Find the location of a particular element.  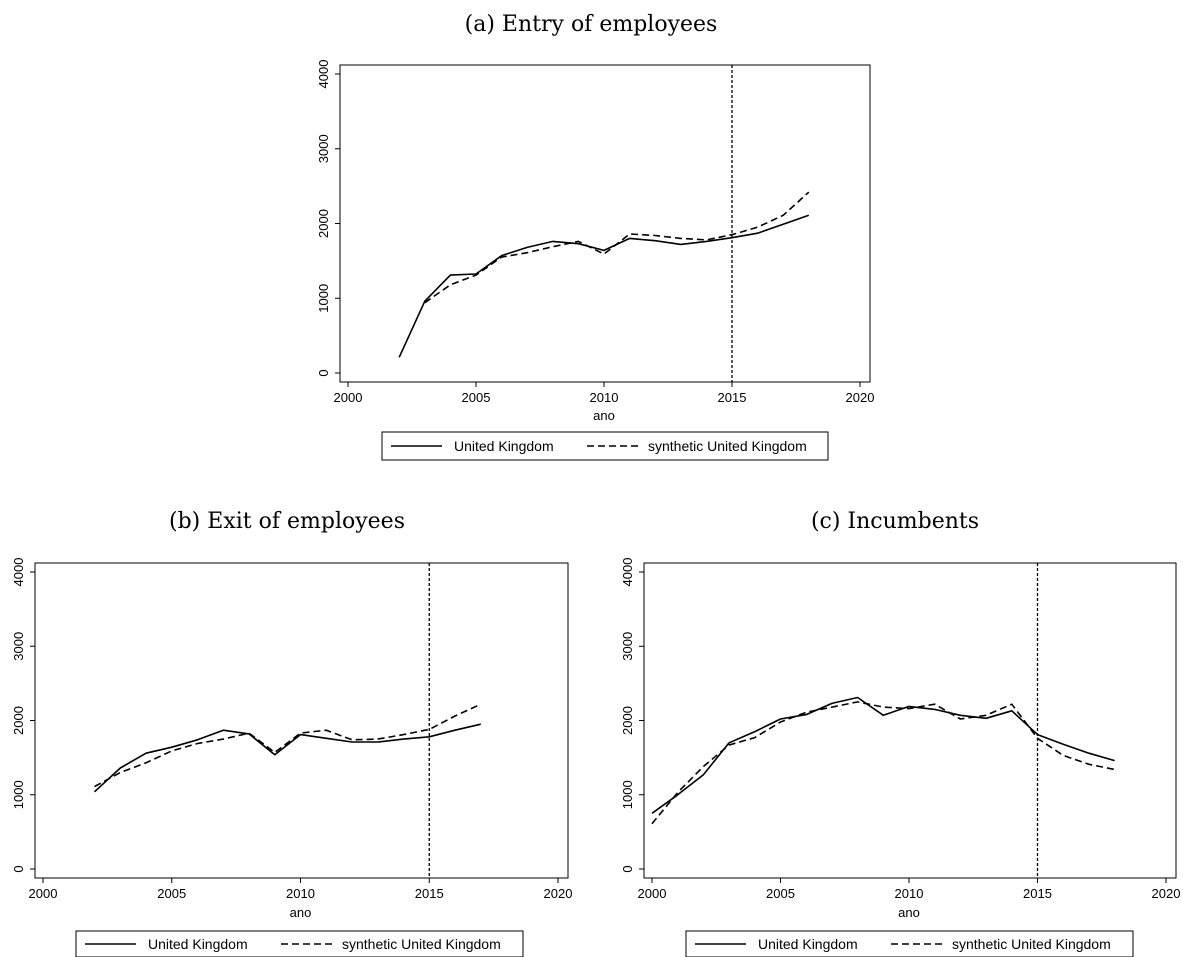

panel-c-series-uk is located at coordinates (883, 755).